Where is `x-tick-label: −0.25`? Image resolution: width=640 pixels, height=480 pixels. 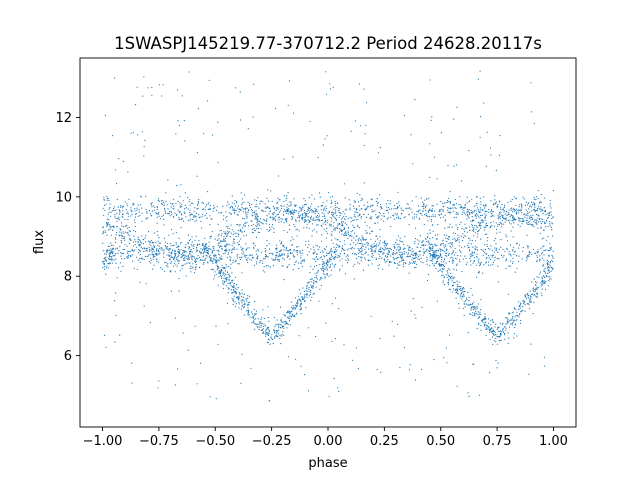 x-tick-label: −0.25 is located at coordinates (272, 441).